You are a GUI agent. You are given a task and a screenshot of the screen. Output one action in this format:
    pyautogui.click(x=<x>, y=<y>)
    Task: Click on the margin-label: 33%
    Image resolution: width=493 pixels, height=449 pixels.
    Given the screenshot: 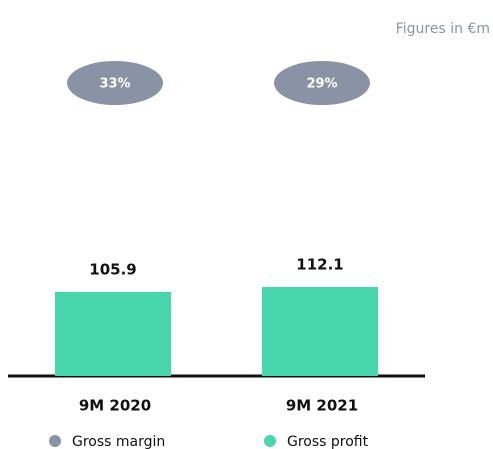 What is the action you would take?
    pyautogui.click(x=114, y=84)
    